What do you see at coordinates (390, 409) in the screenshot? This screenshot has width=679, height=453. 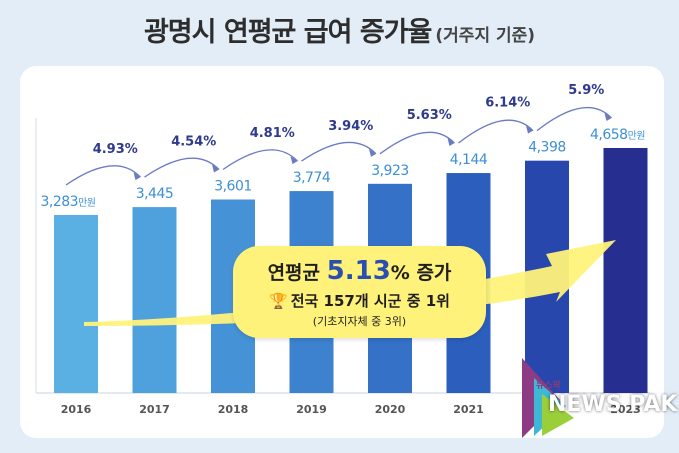 I see `x-tick-label: 2020` at bounding box center [390, 409].